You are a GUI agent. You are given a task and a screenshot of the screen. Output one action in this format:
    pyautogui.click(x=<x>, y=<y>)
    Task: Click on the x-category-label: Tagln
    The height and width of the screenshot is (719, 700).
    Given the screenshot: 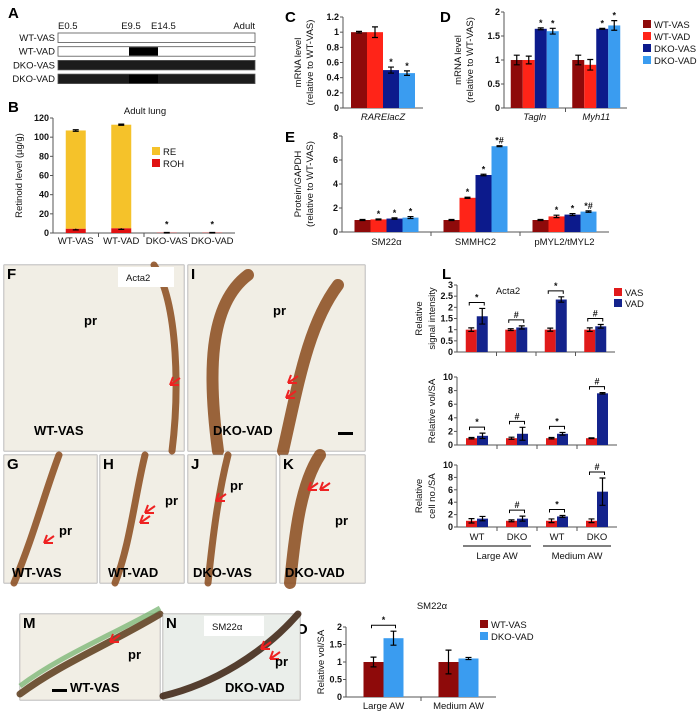 What is the action you would take?
    pyautogui.click(x=534, y=117)
    